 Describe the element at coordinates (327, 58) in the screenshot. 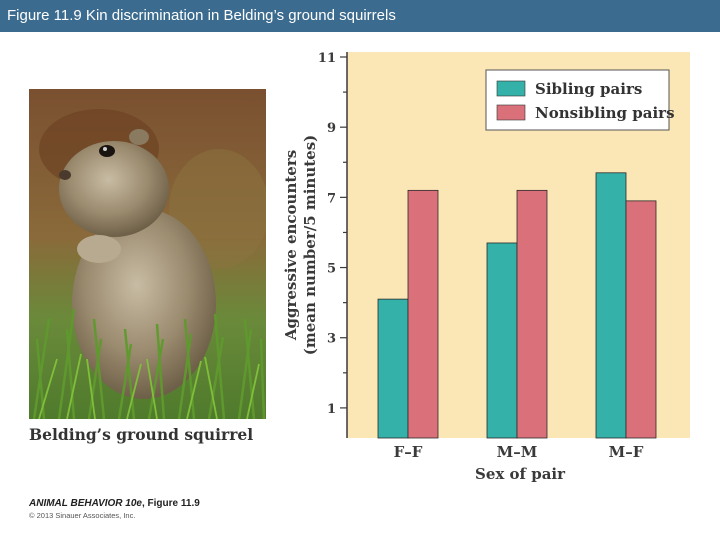

I see `y-tick-label: 11` at that location.